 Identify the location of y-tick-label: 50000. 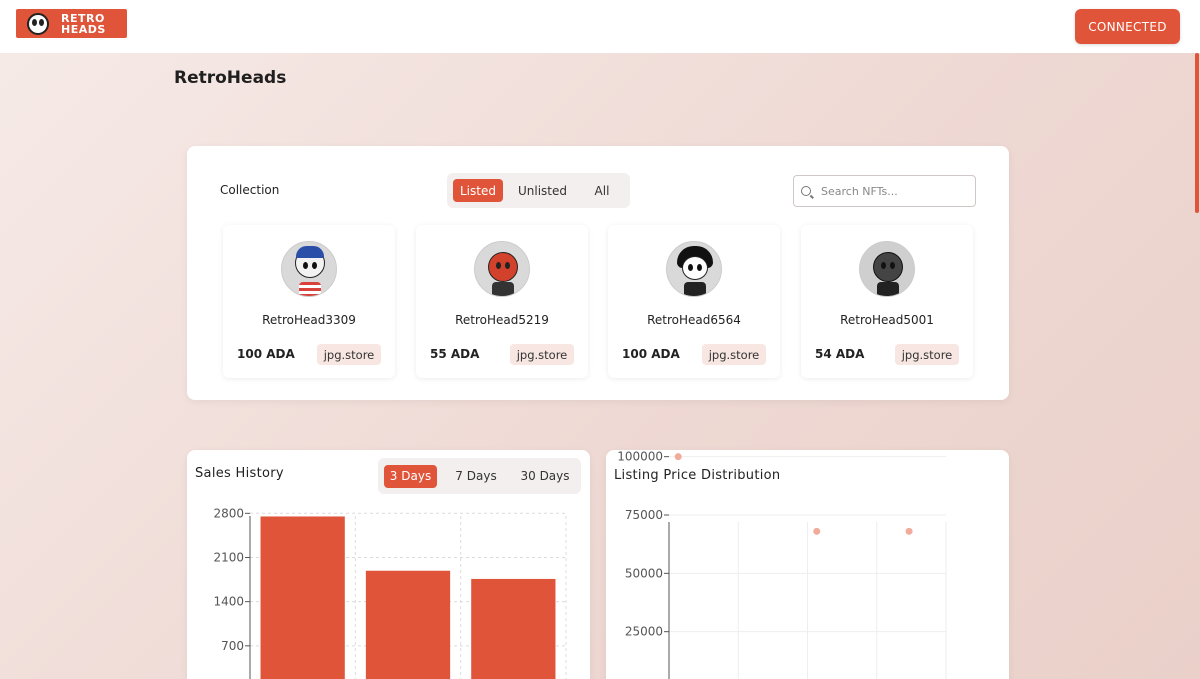
(644, 573).